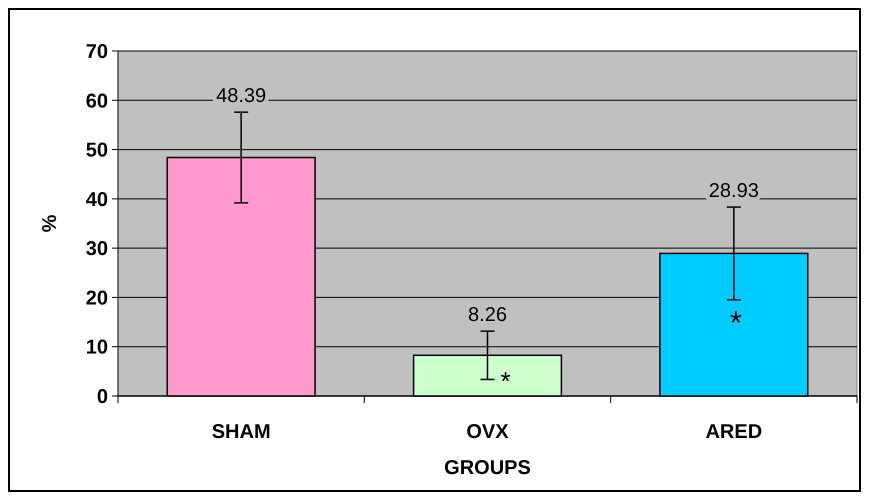 The width and height of the screenshot is (869, 500). Describe the element at coordinates (50, 223) in the screenshot. I see `y-axis-title: %` at that location.